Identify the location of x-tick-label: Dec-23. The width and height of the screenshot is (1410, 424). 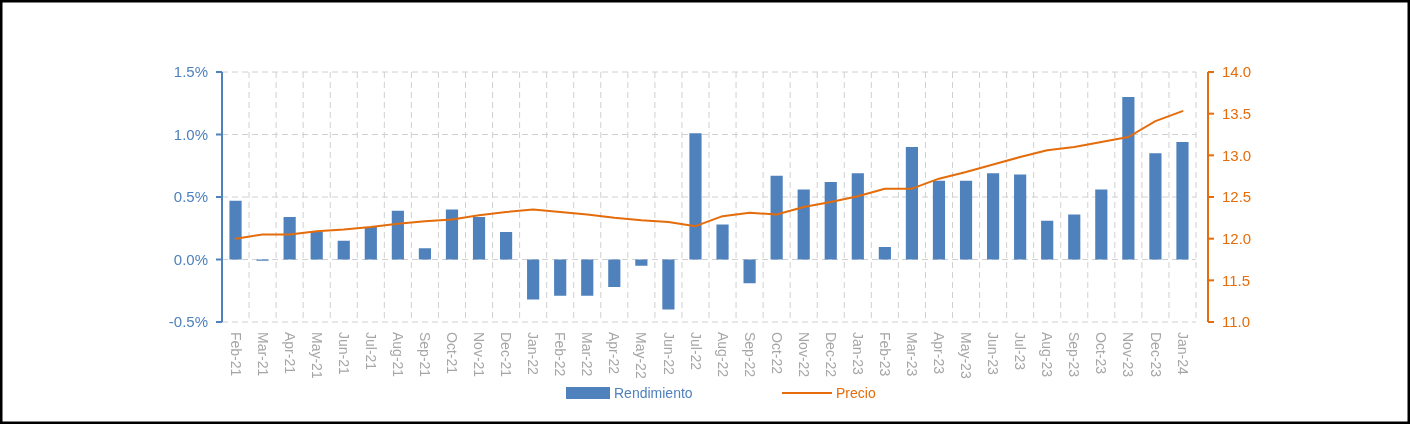
(1155, 355).